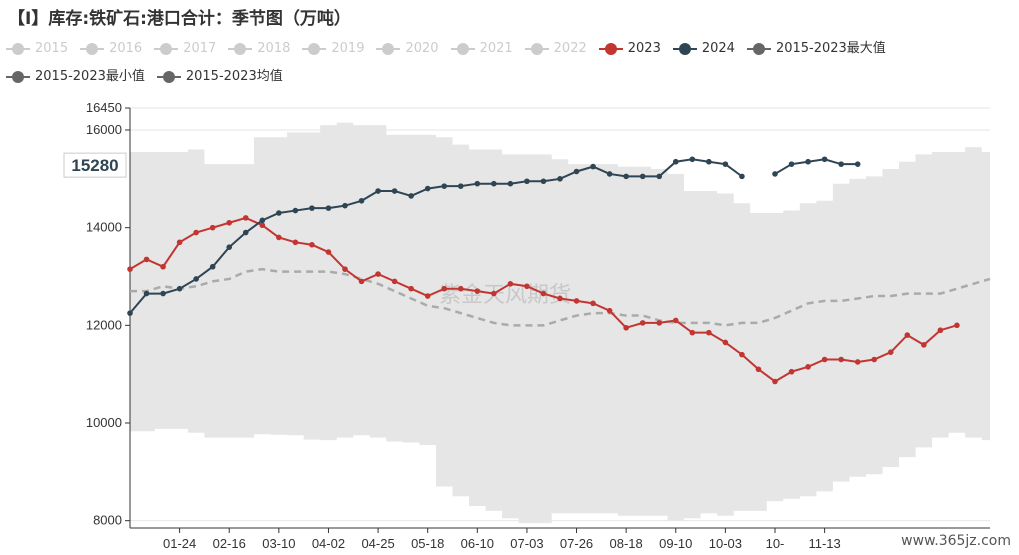 The width and height of the screenshot is (1019, 555). I want to click on legend-item-2019: 2019, so click(333, 49).